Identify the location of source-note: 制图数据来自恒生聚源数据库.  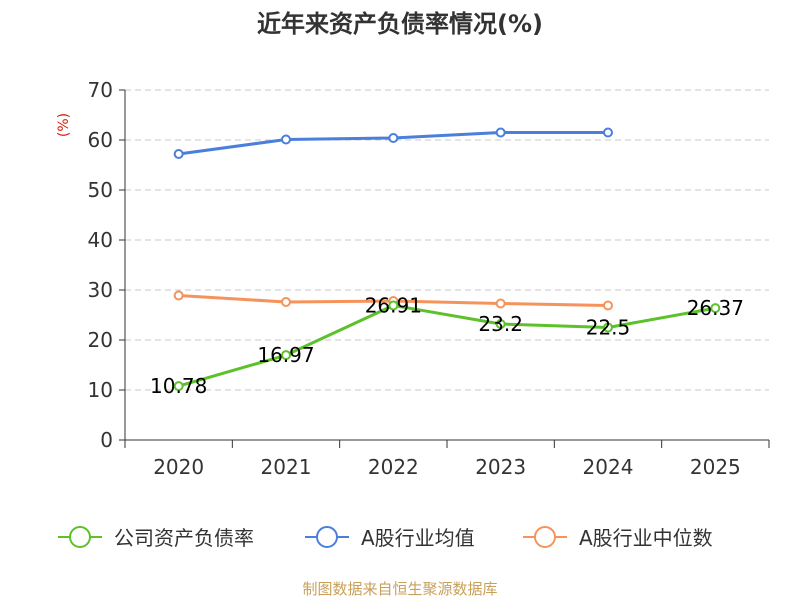
(399, 589).